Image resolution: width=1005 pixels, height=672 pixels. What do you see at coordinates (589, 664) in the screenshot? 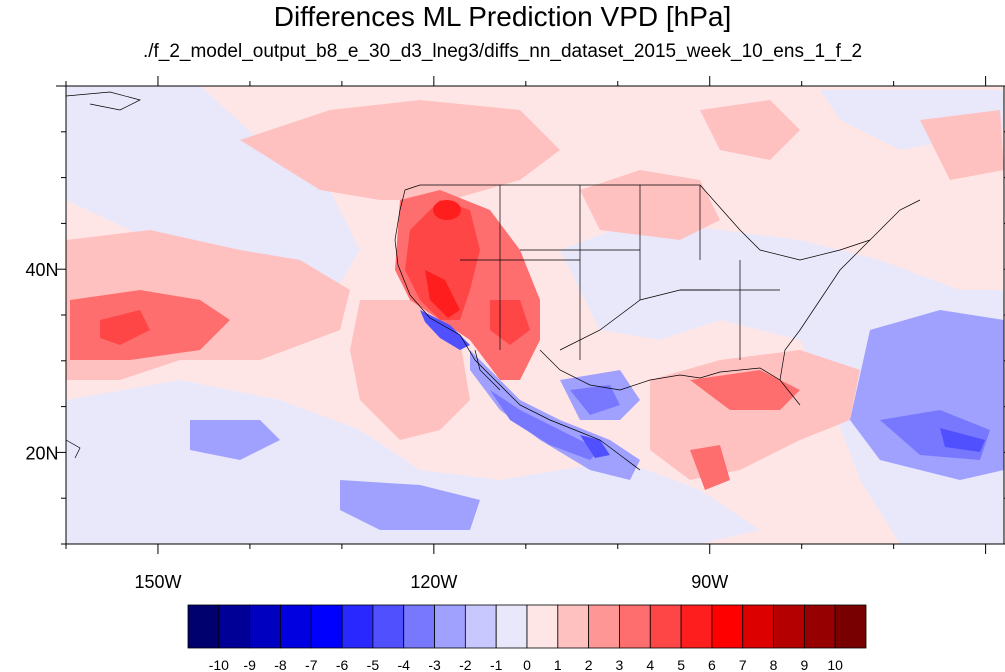
I see `colorbar-label: 2` at bounding box center [589, 664].